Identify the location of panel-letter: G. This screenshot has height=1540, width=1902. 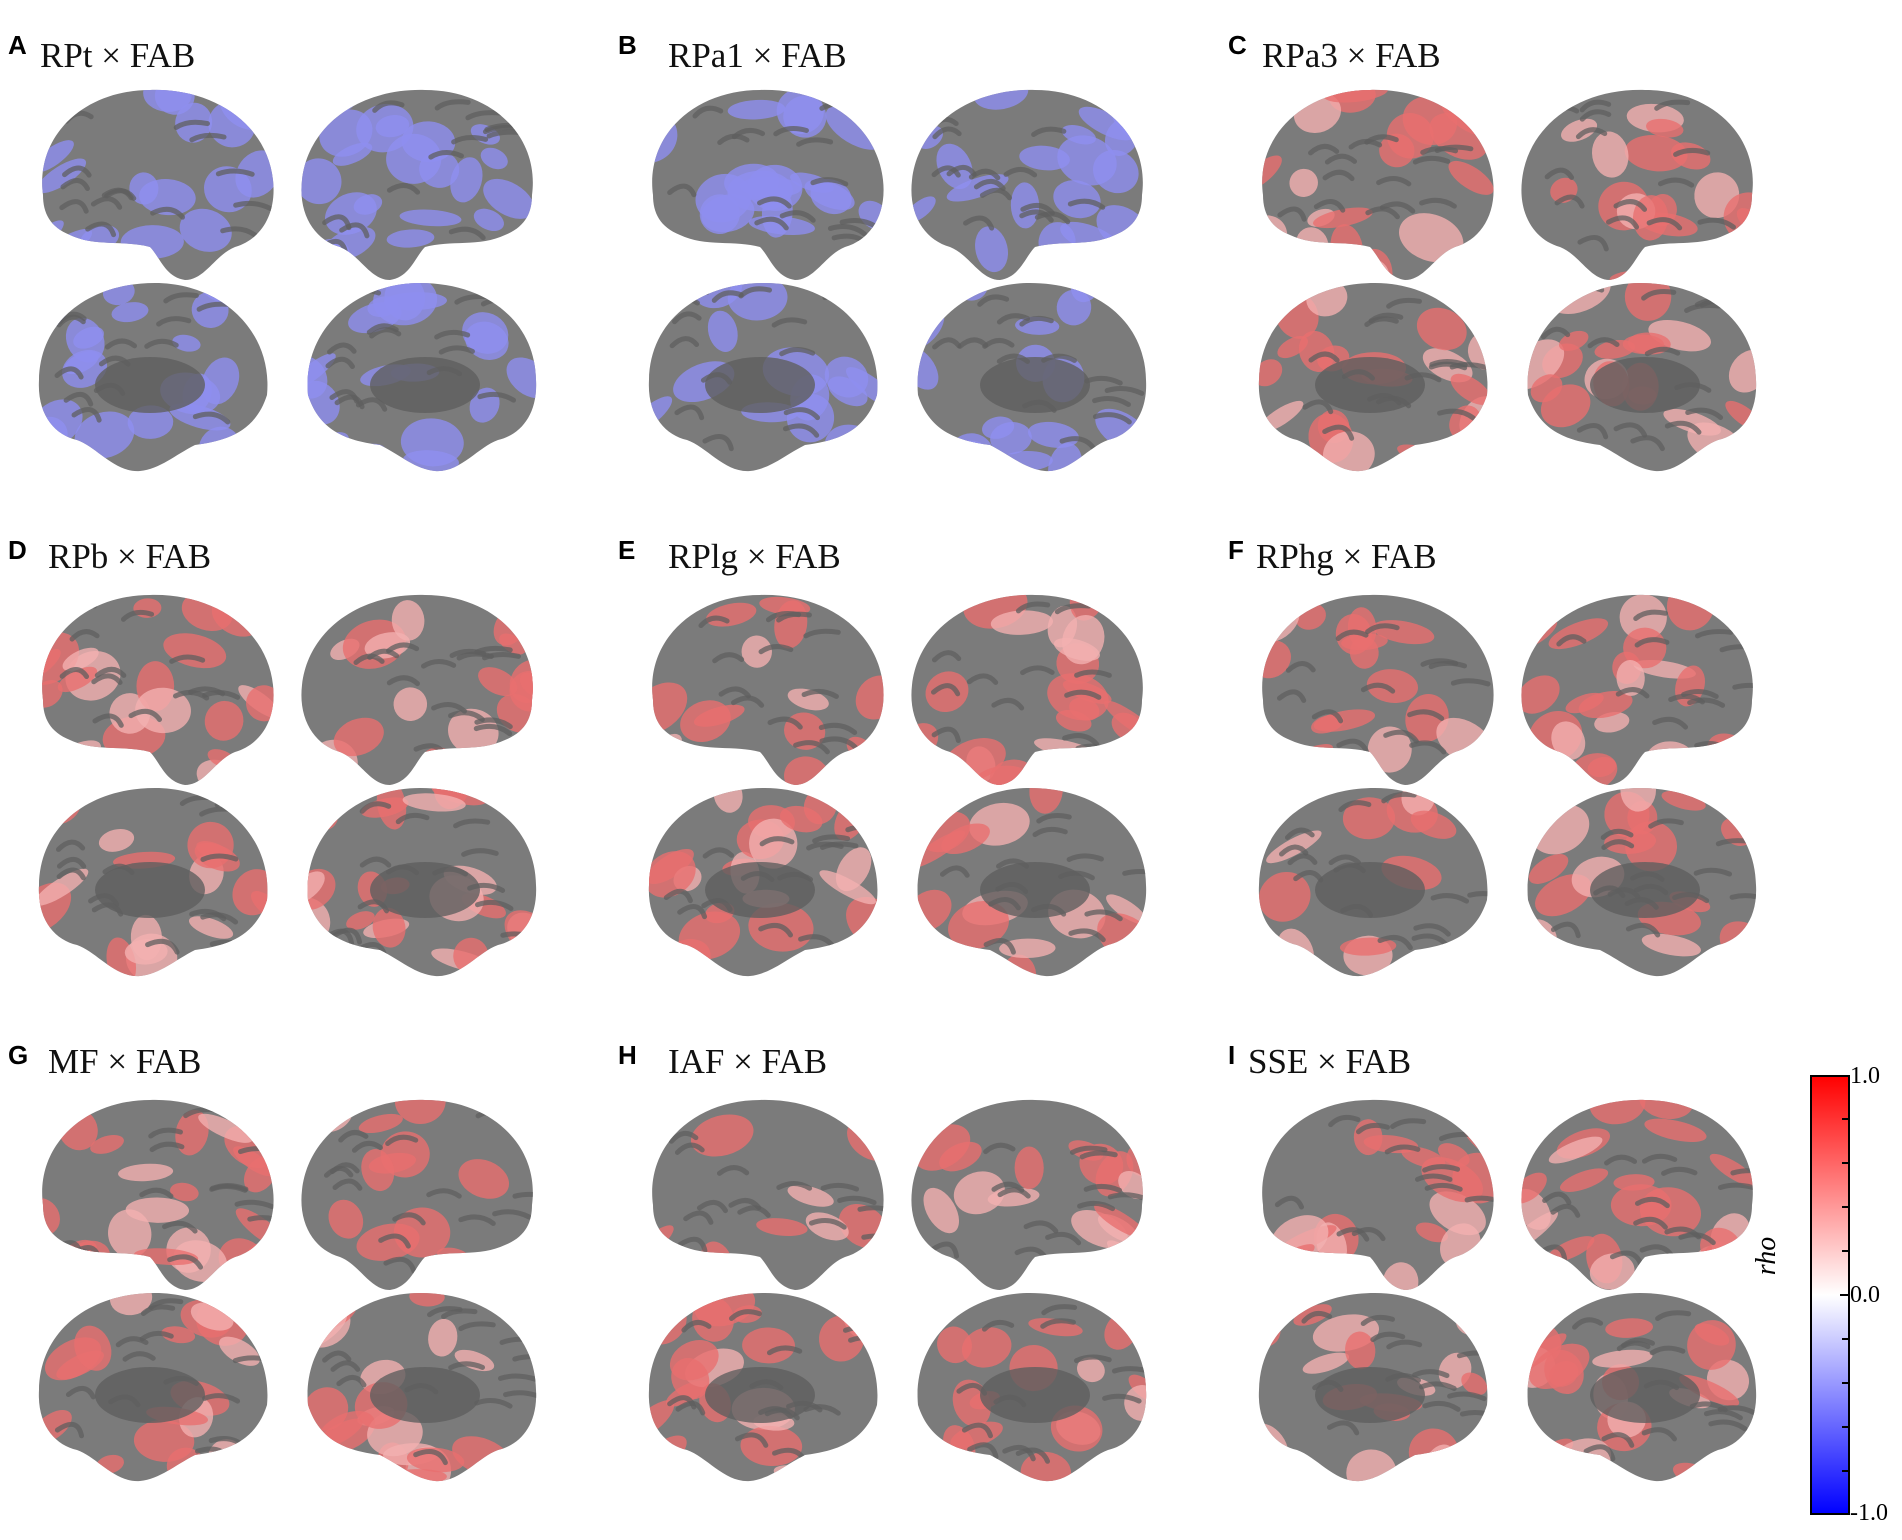
(18, 1055).